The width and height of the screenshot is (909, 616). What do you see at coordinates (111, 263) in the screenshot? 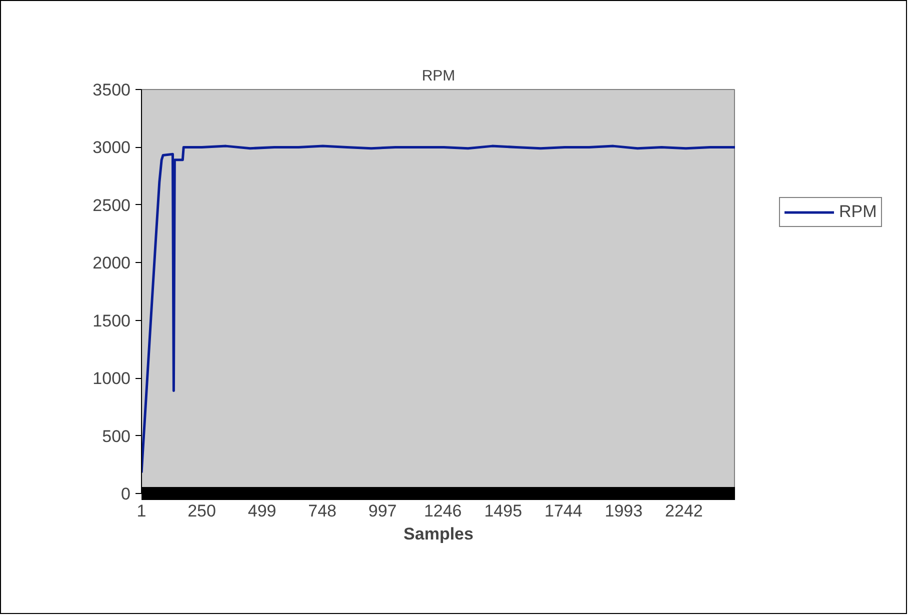
I see `y-tick-label: 2000` at bounding box center [111, 263].